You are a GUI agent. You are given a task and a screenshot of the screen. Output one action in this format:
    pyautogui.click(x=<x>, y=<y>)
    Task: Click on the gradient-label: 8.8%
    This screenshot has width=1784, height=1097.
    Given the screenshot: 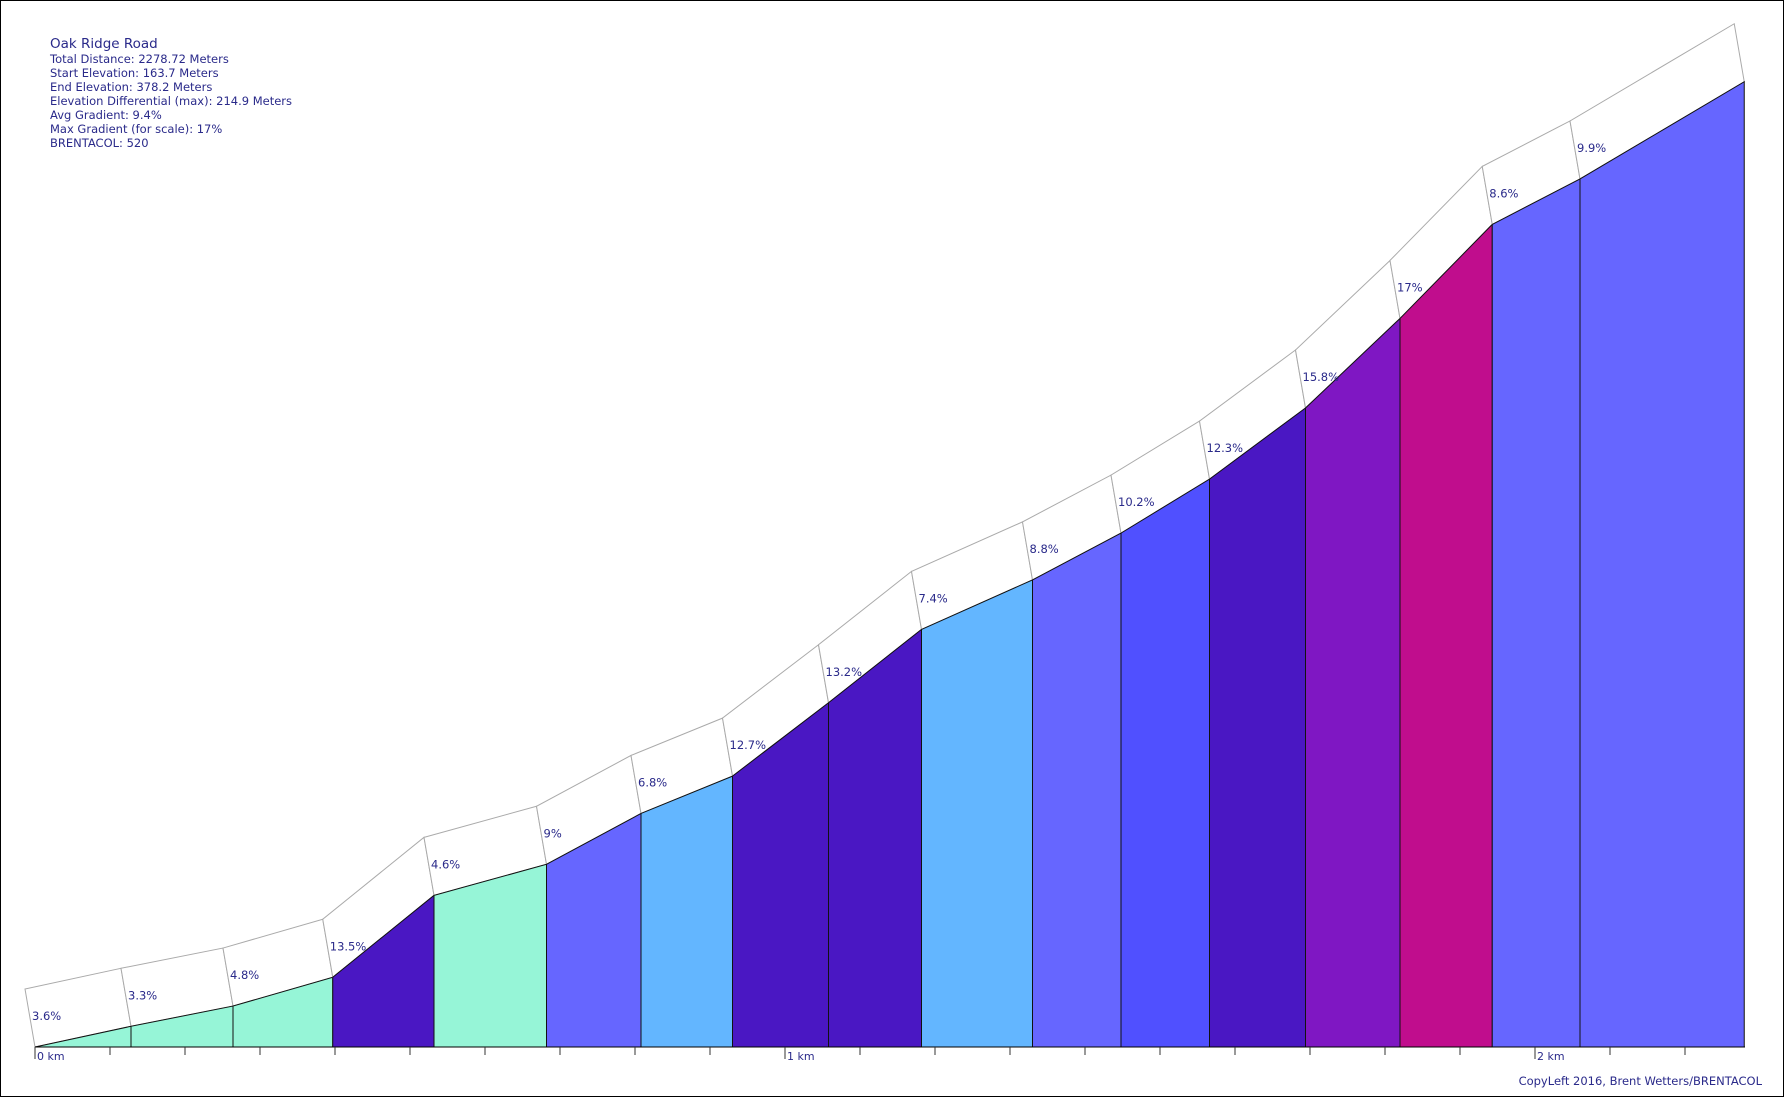 What is the action you would take?
    pyautogui.click(x=1044, y=549)
    